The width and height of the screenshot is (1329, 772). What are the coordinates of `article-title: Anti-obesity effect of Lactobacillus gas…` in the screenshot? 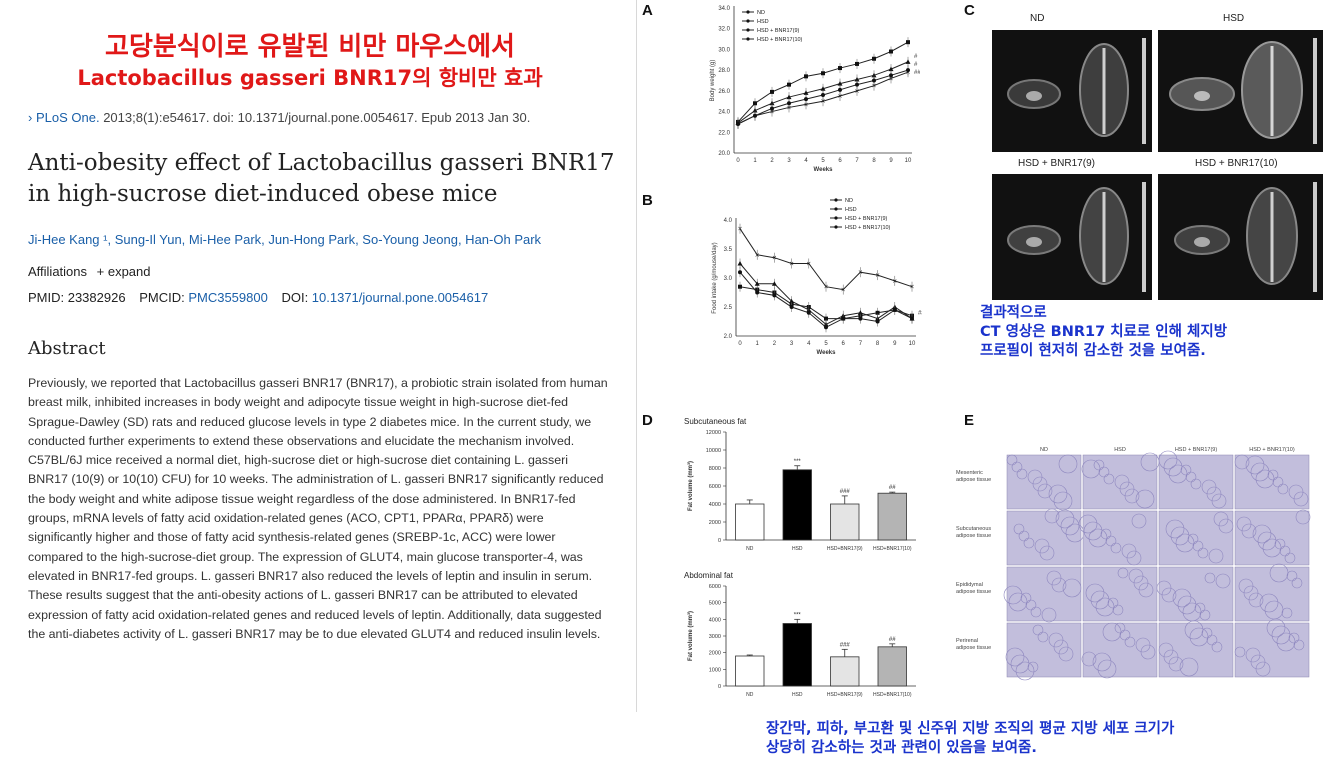 It's located at (321, 178).